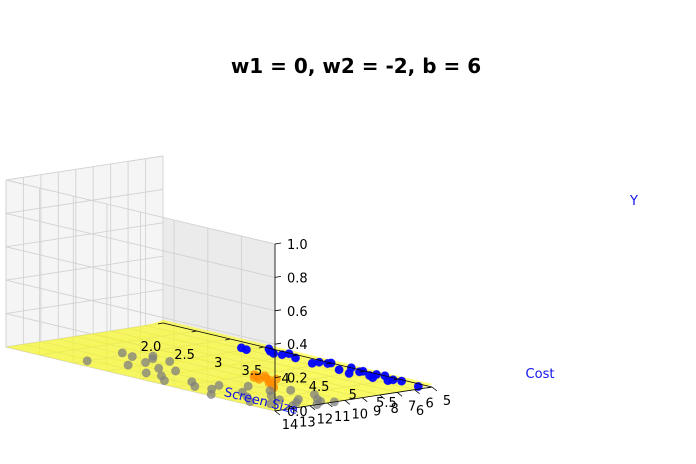 The height and width of the screenshot is (464, 696). I want to click on z-axis-label: Y, so click(633, 201).